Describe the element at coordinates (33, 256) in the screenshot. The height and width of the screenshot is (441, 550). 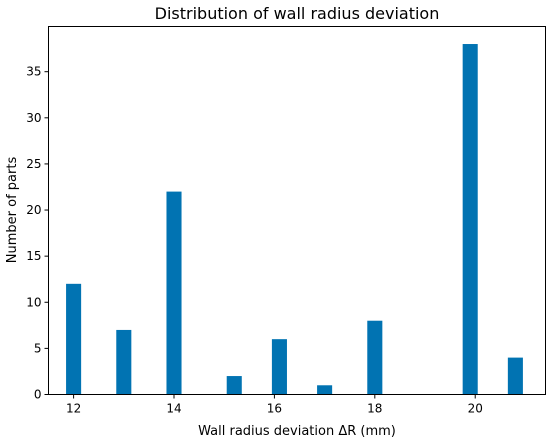
I see `y-tick-label: 15` at that location.